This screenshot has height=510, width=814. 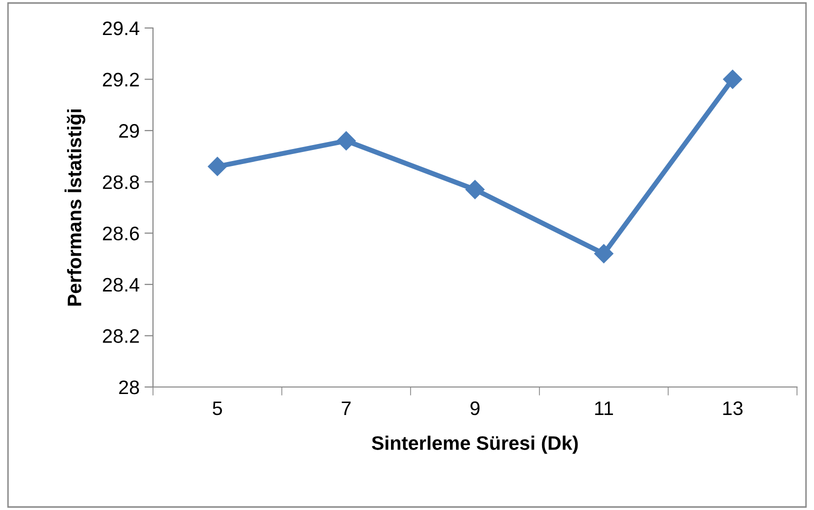 I want to click on y-tick-label: 29.4, so click(x=121, y=28).